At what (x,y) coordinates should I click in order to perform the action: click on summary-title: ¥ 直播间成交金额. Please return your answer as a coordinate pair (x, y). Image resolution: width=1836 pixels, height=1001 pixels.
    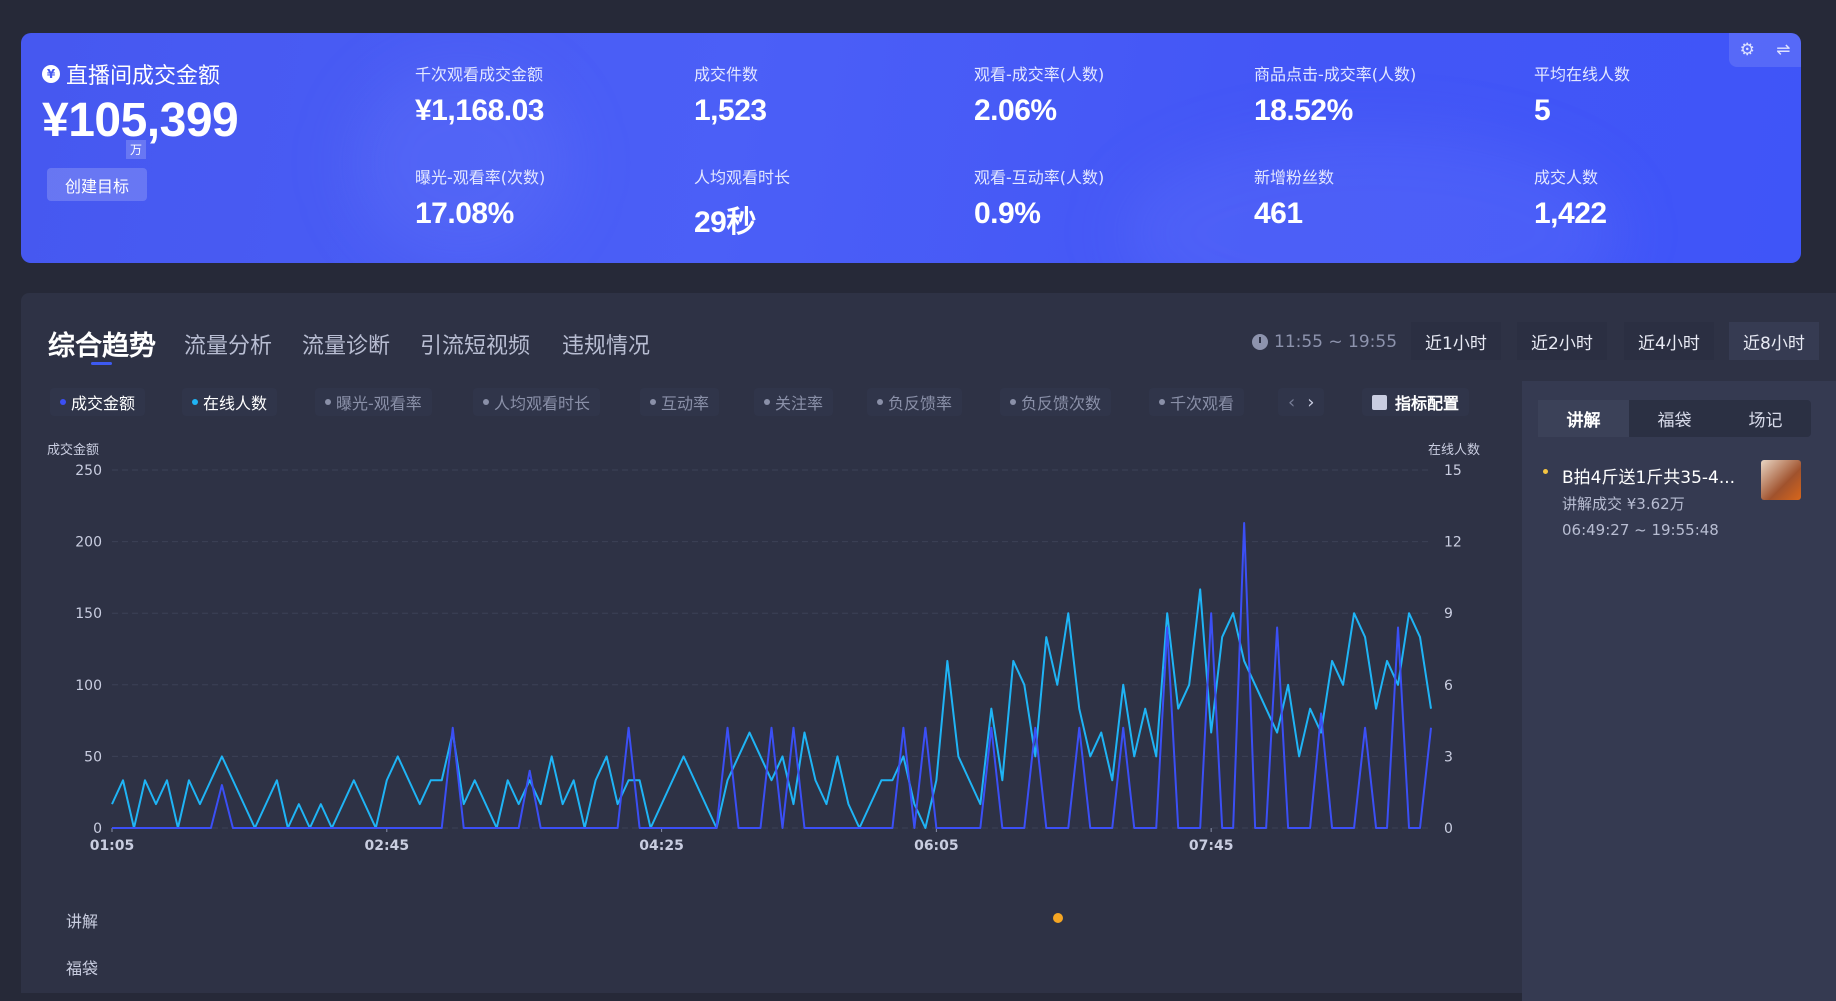
    Looking at the image, I should click on (131, 74).